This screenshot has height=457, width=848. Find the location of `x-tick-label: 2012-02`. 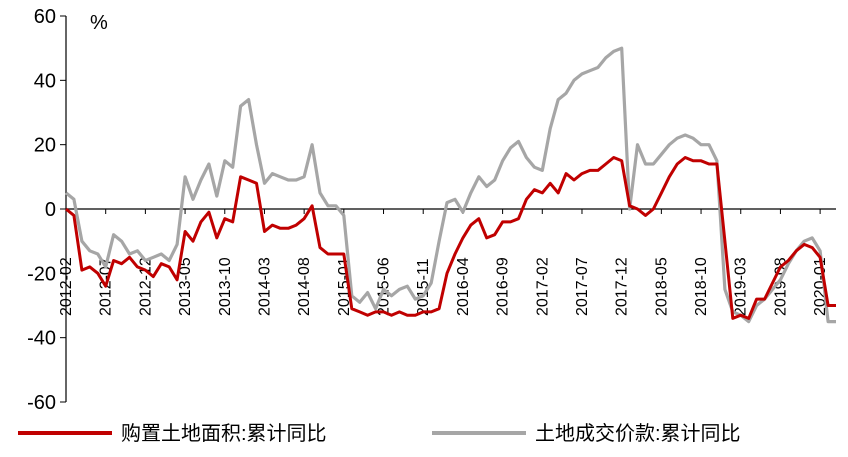

x-tick-label: 2012-02 is located at coordinates (66, 286).